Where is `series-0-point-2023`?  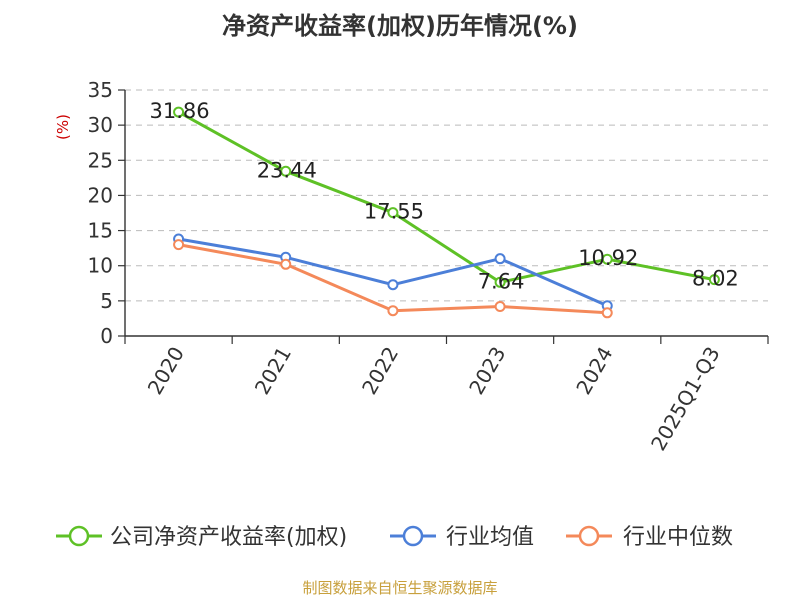
series-0-point-2023 is located at coordinates (500, 282).